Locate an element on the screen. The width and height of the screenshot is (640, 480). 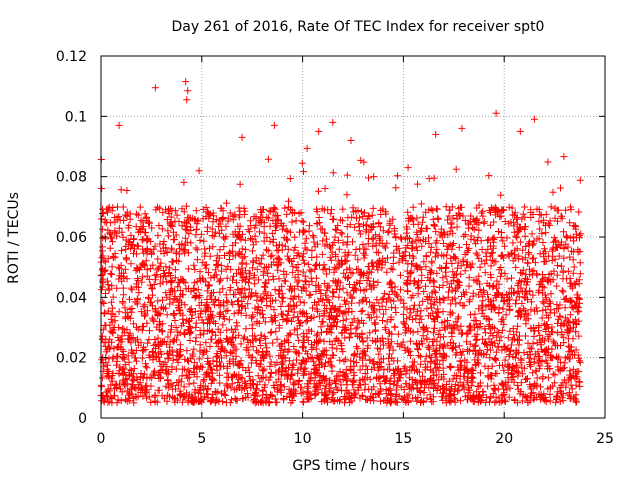
y-tick-label: 0.06 is located at coordinates (71, 238).